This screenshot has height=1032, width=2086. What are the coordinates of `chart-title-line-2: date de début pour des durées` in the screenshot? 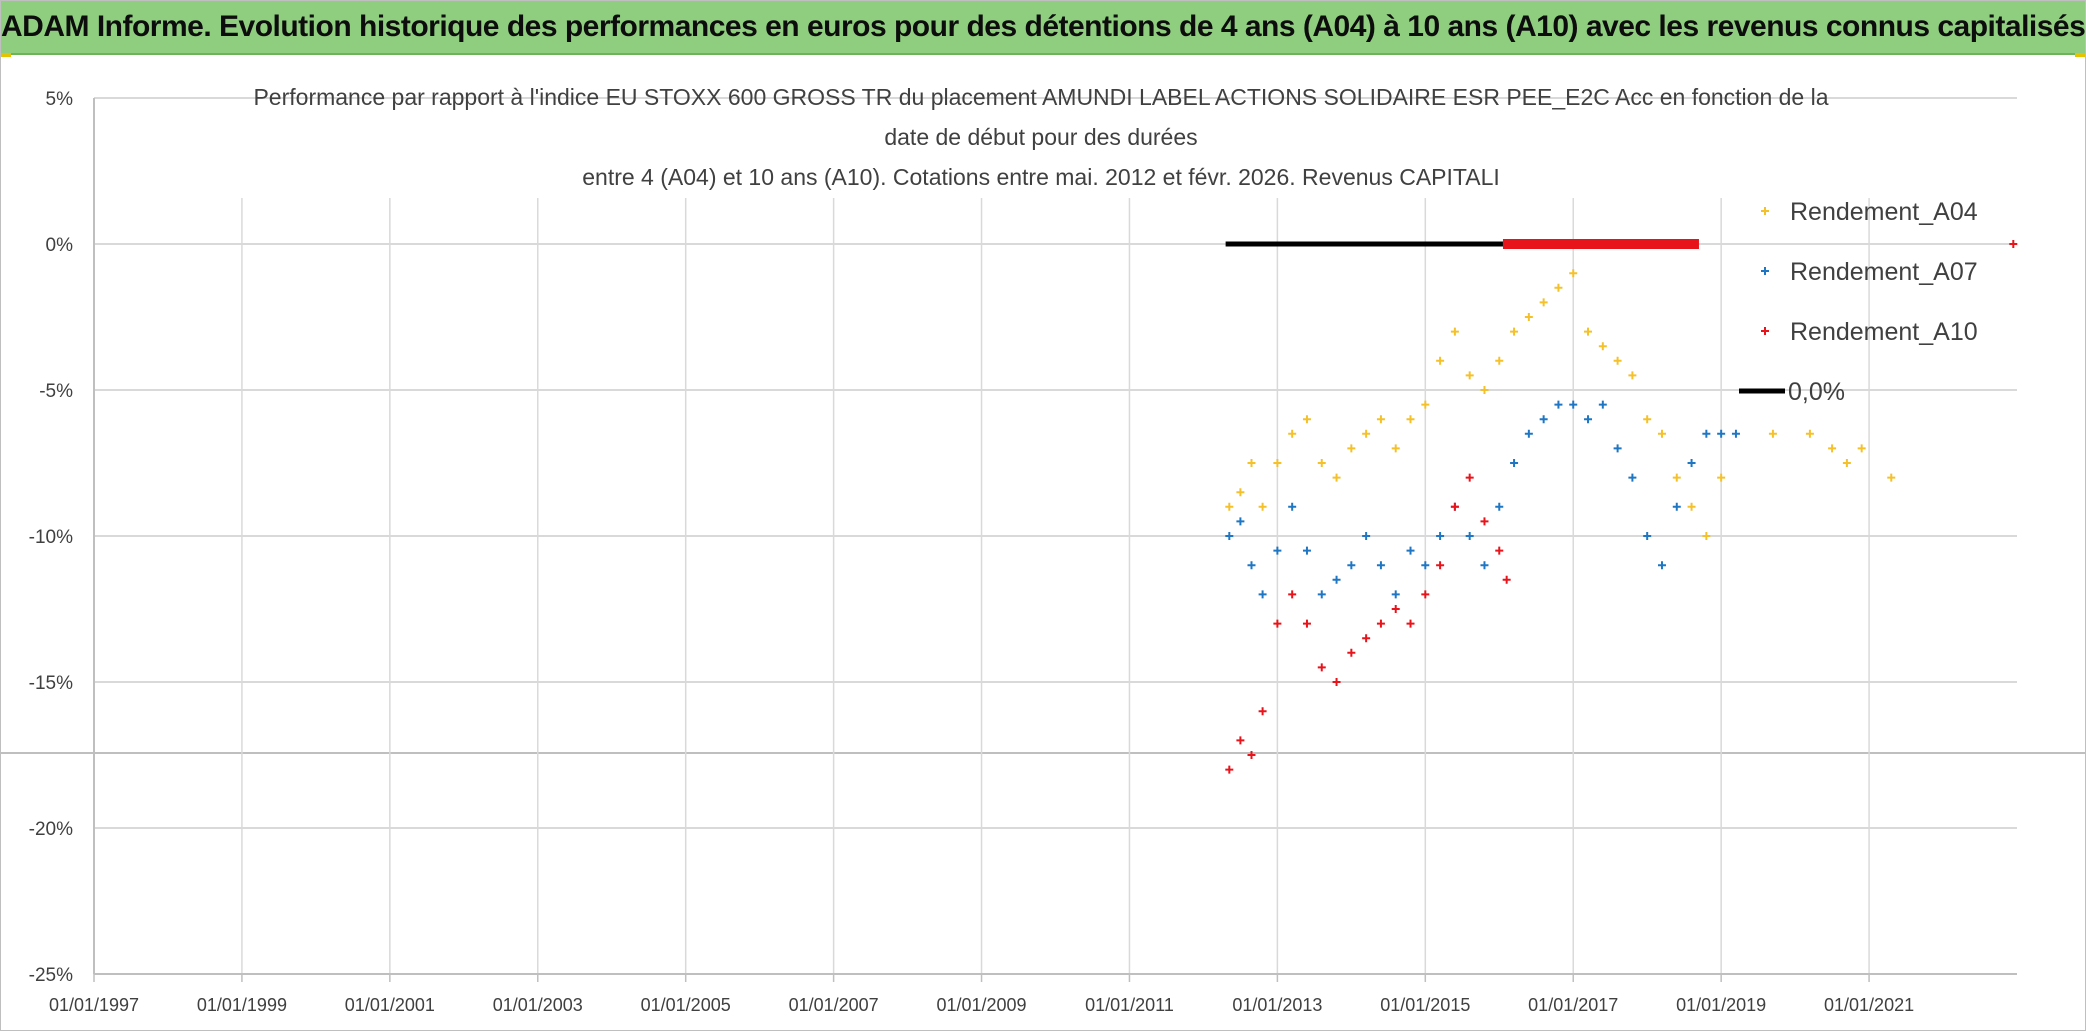 It's located at (1040, 137).